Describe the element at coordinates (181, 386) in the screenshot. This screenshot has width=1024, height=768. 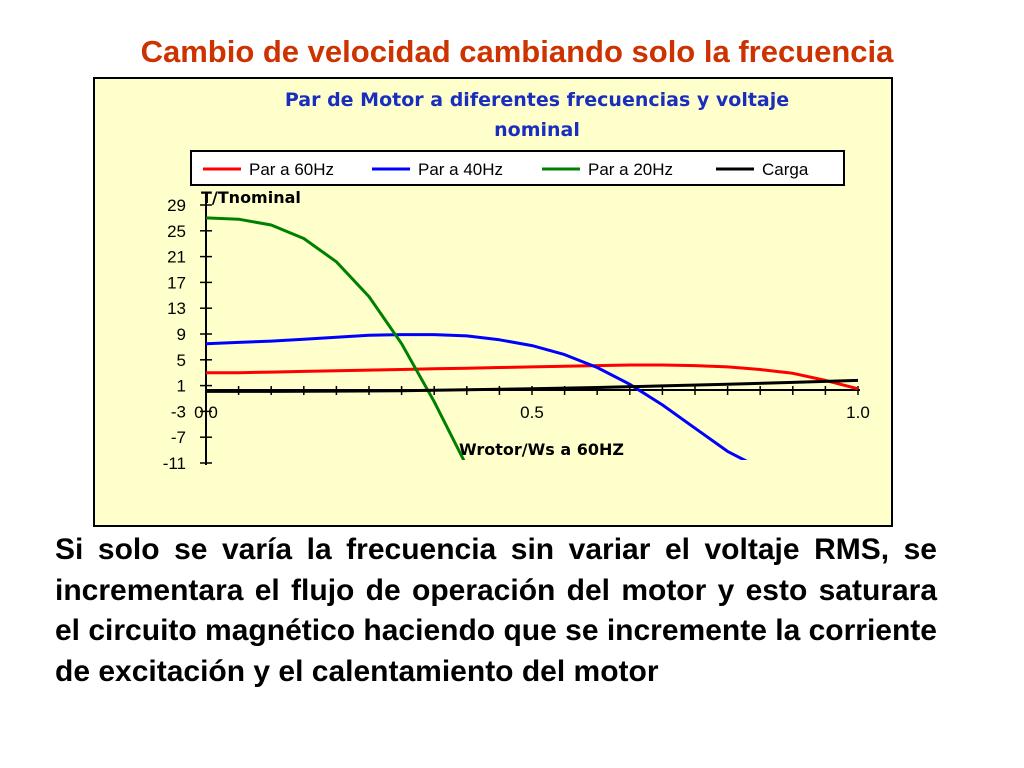
I see `y-tick-label: 1` at that location.